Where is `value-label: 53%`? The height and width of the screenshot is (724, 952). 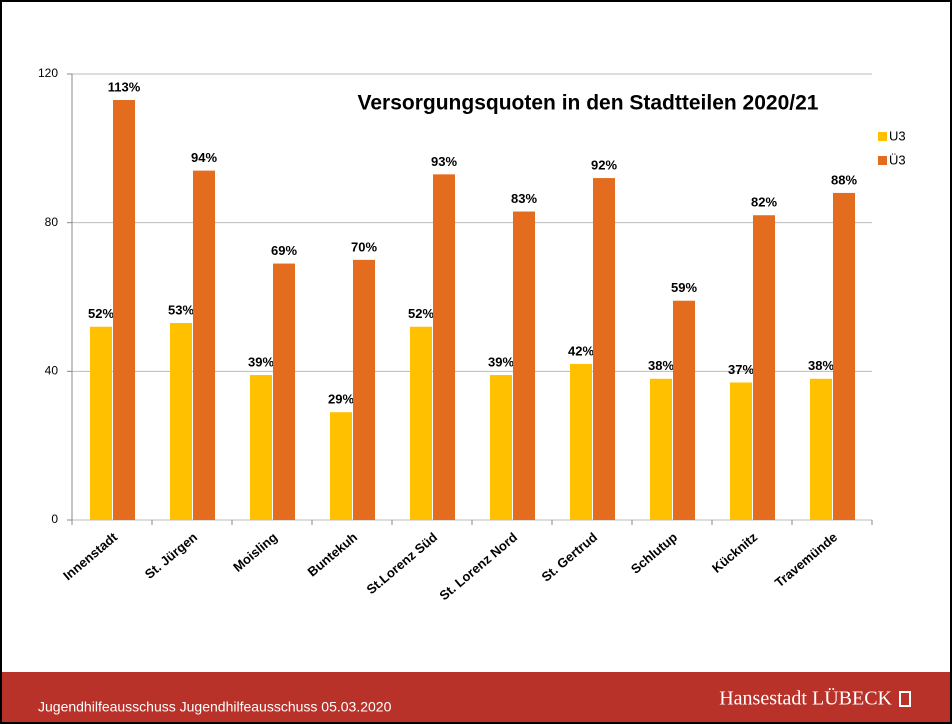
value-label: 53% is located at coordinates (181, 309).